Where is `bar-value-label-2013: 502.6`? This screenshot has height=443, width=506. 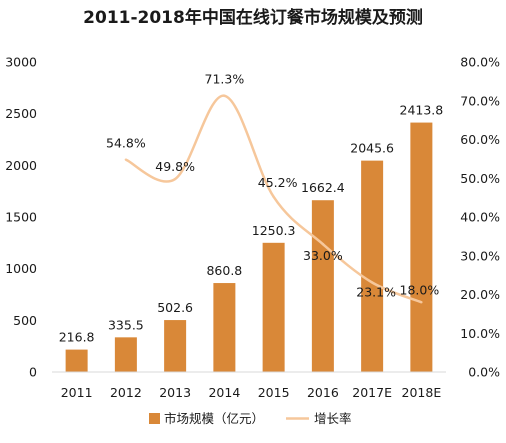
bar-value-label-2013: 502.6 is located at coordinates (175, 307).